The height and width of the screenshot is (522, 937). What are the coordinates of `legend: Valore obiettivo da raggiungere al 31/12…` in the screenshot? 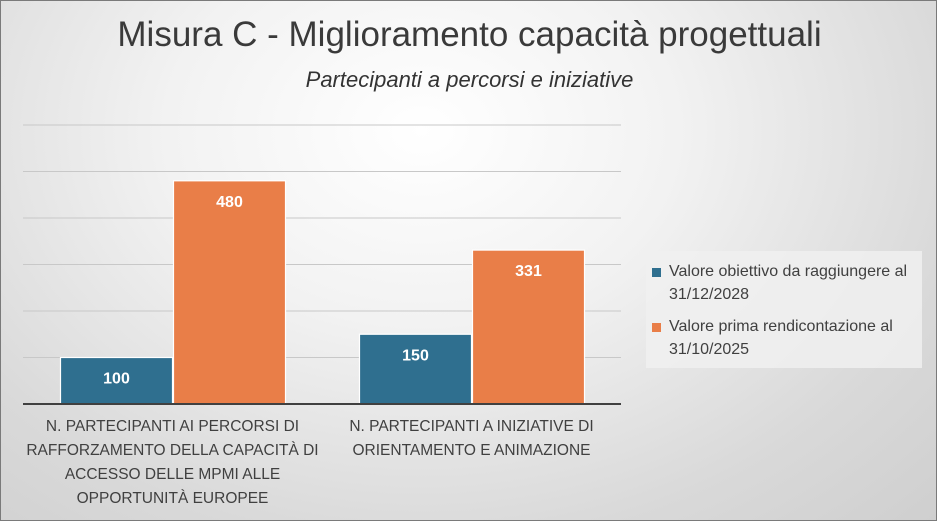 It's located at (784, 309).